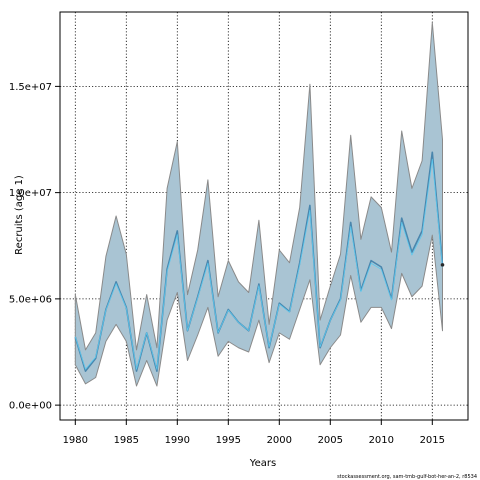 The width and height of the screenshot is (480, 480). What do you see at coordinates (177, 440) in the screenshot?
I see `x-tick-label-1990: 1990` at bounding box center [177, 440].